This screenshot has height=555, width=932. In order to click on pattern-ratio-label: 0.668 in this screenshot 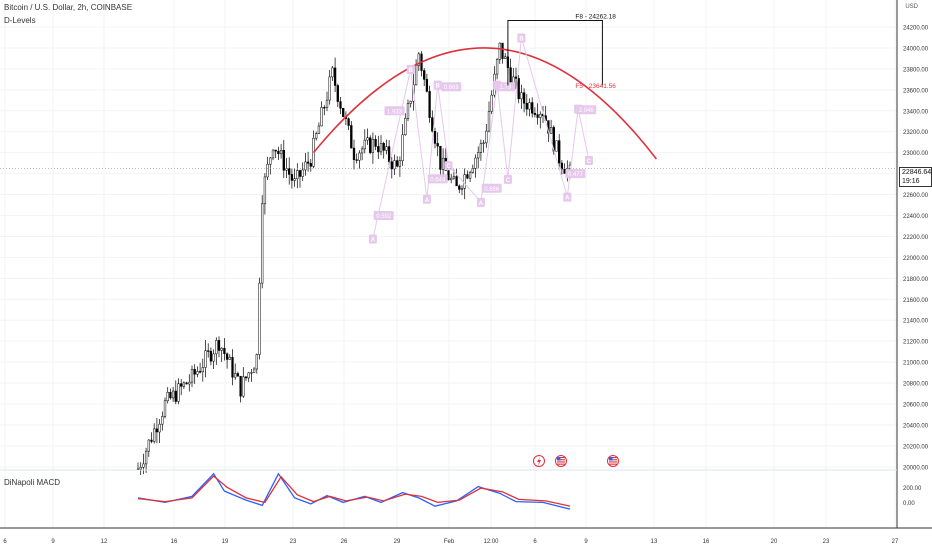, I will do `click(452, 88)`.